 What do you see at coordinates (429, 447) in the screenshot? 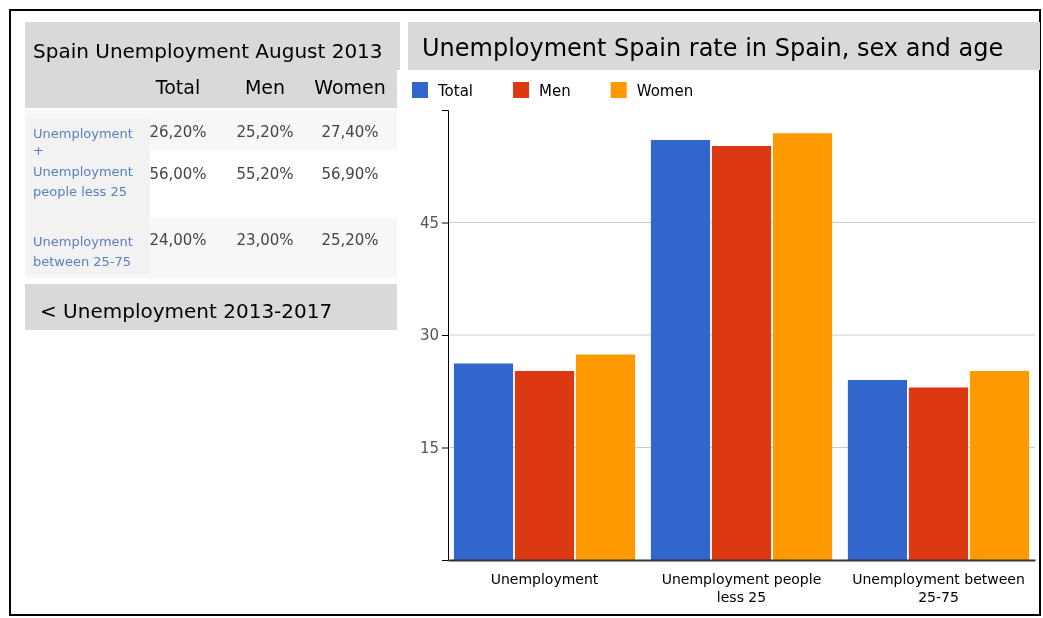
I see `y-tick-label: 15` at bounding box center [429, 447].